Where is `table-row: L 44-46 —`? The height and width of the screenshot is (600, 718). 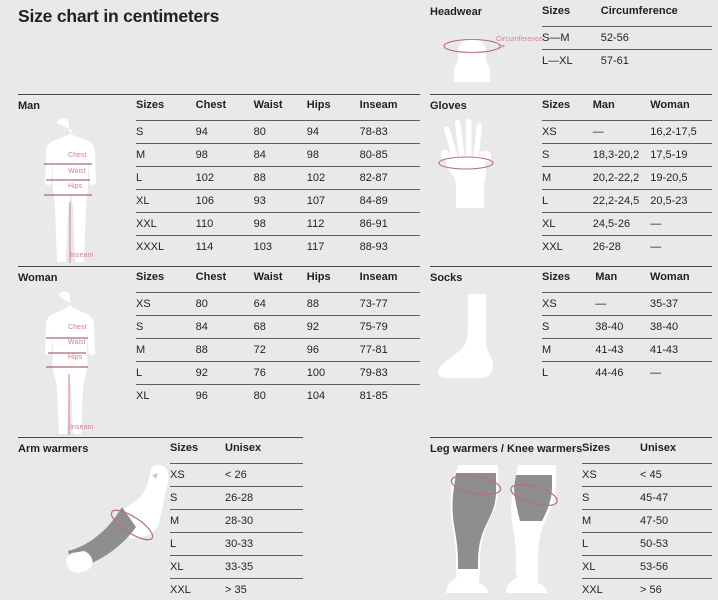
table-row: L 44-46 — is located at coordinates (627, 372).